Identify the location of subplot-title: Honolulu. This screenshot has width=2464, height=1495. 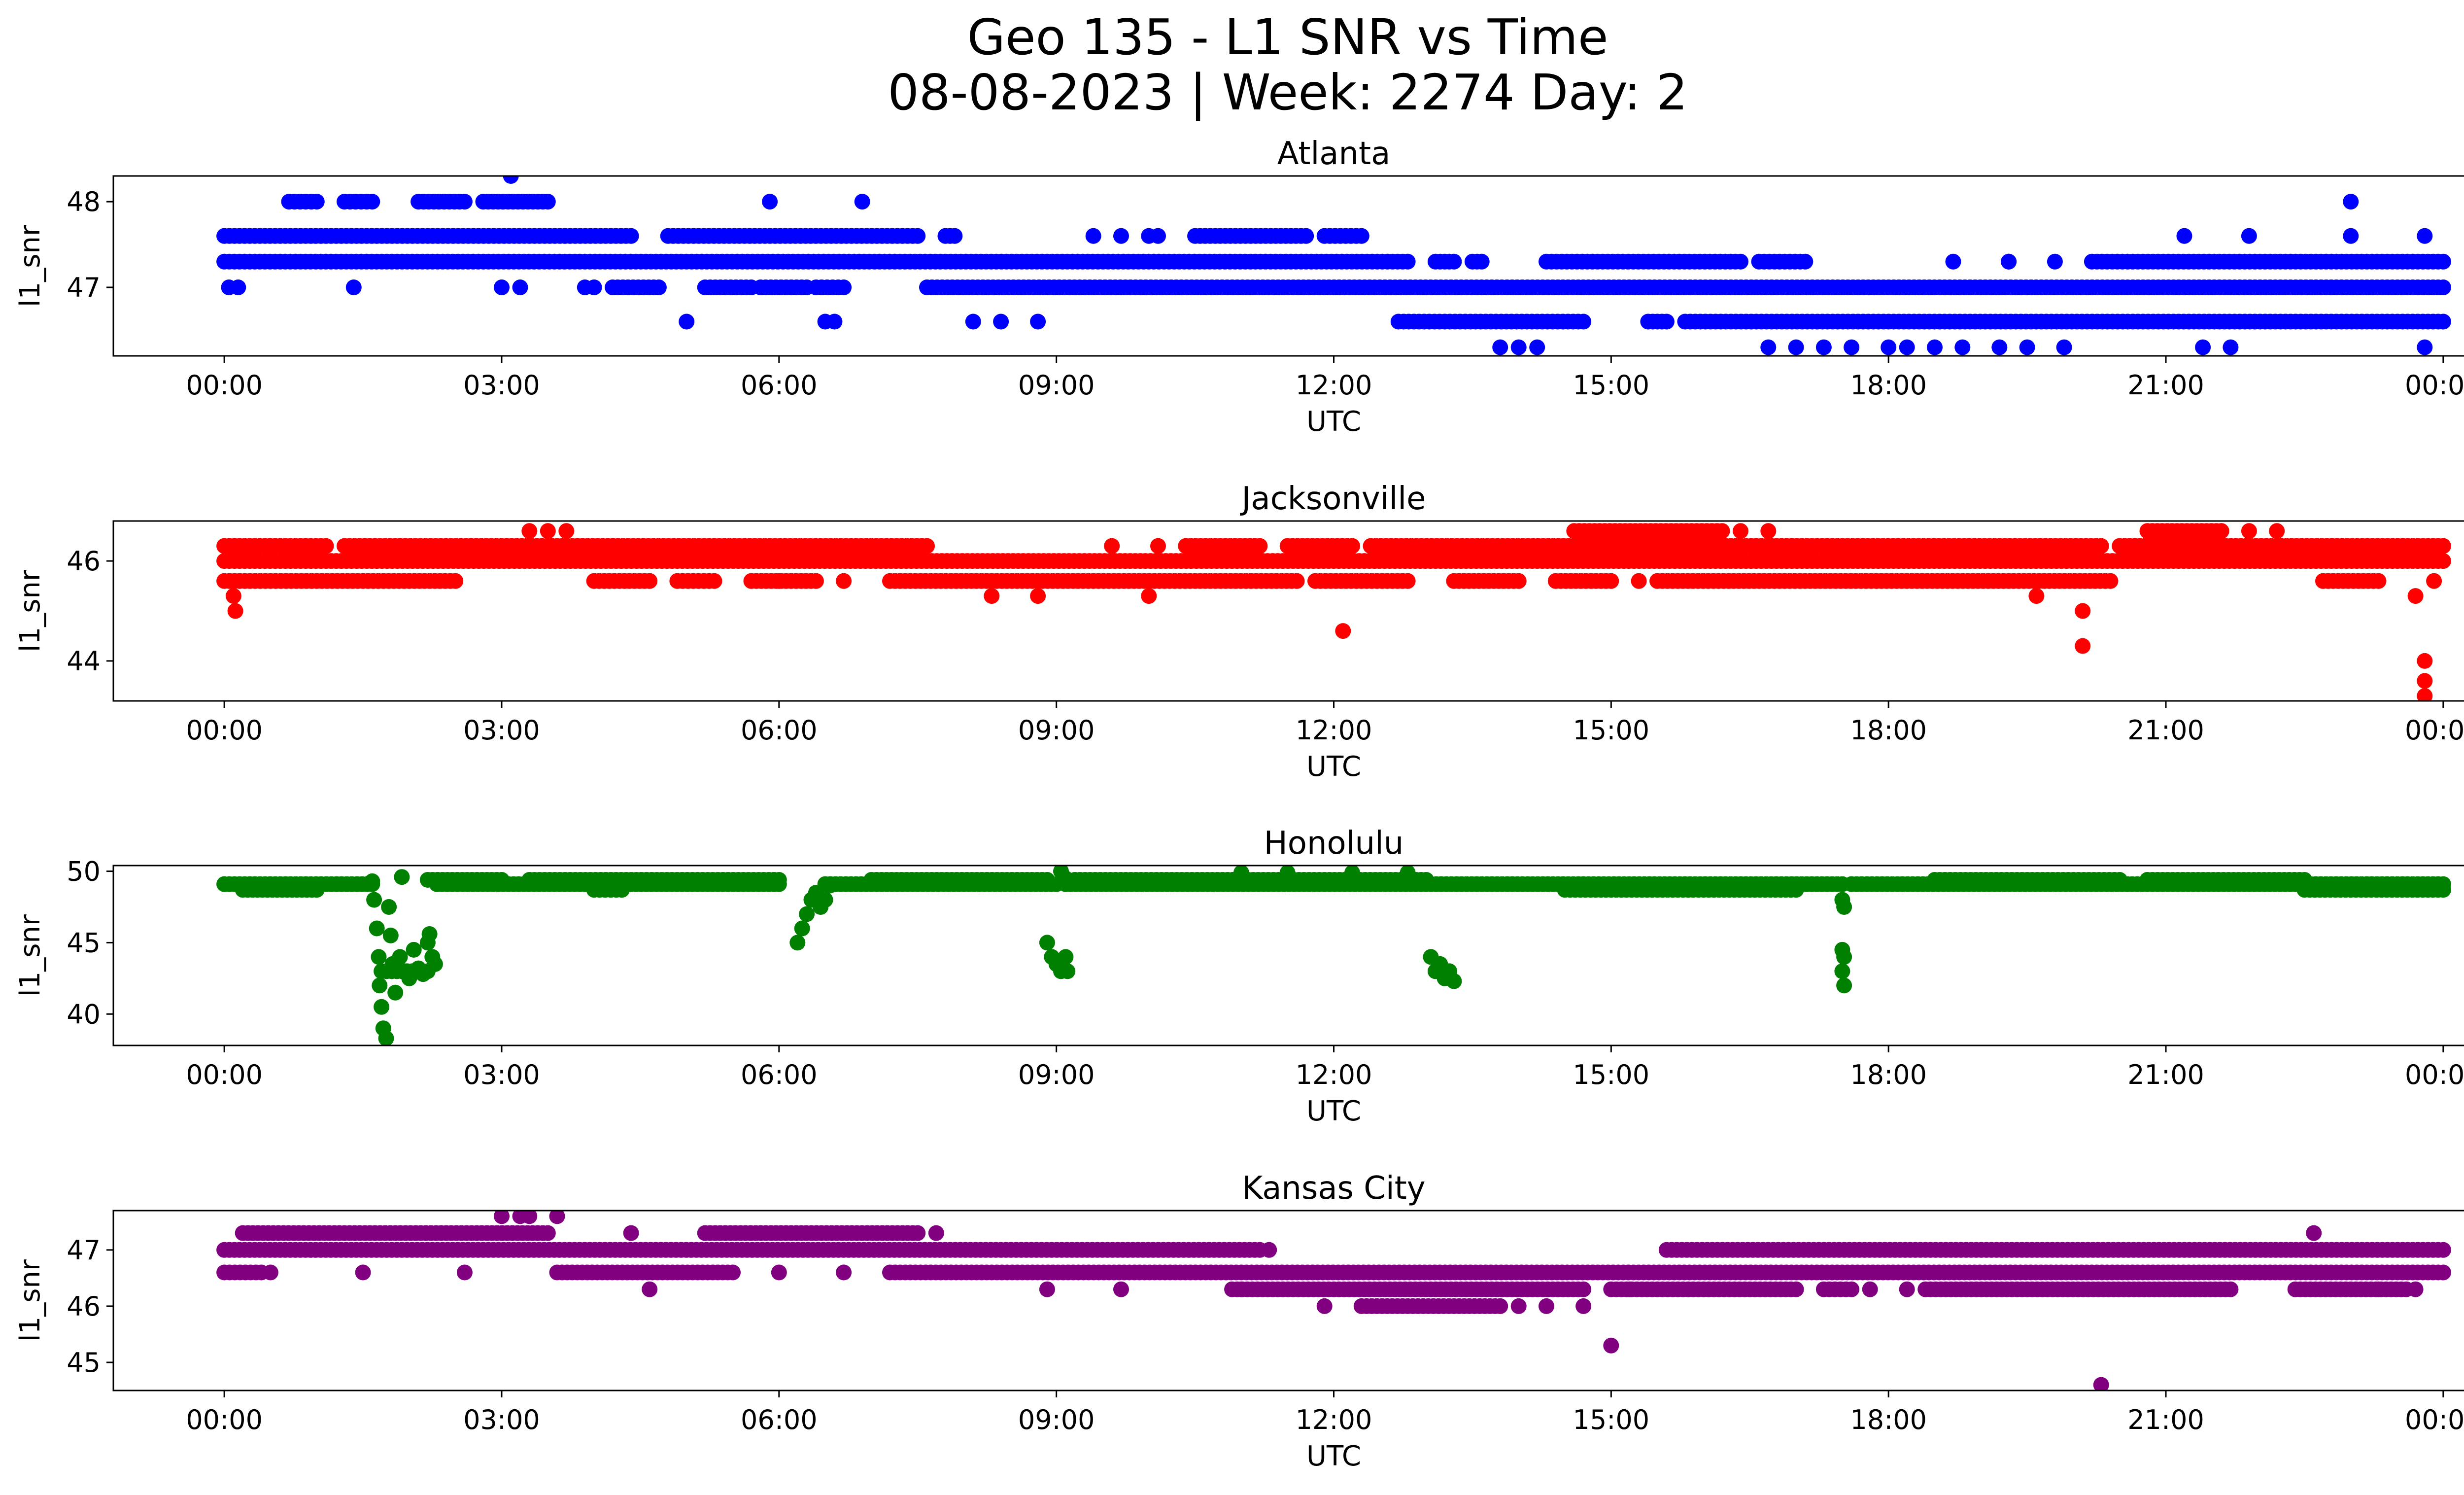
(1334, 843).